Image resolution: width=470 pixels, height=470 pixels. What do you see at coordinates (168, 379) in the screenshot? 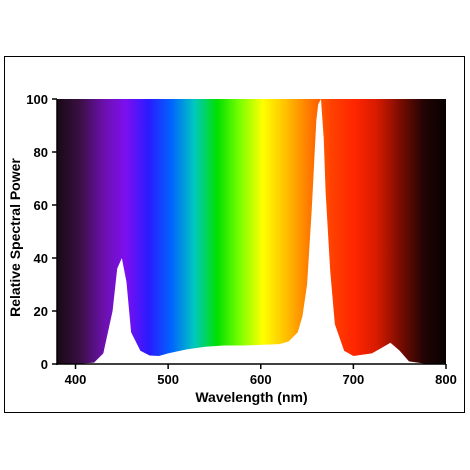
I see `x-tick-label: 500` at bounding box center [168, 379].